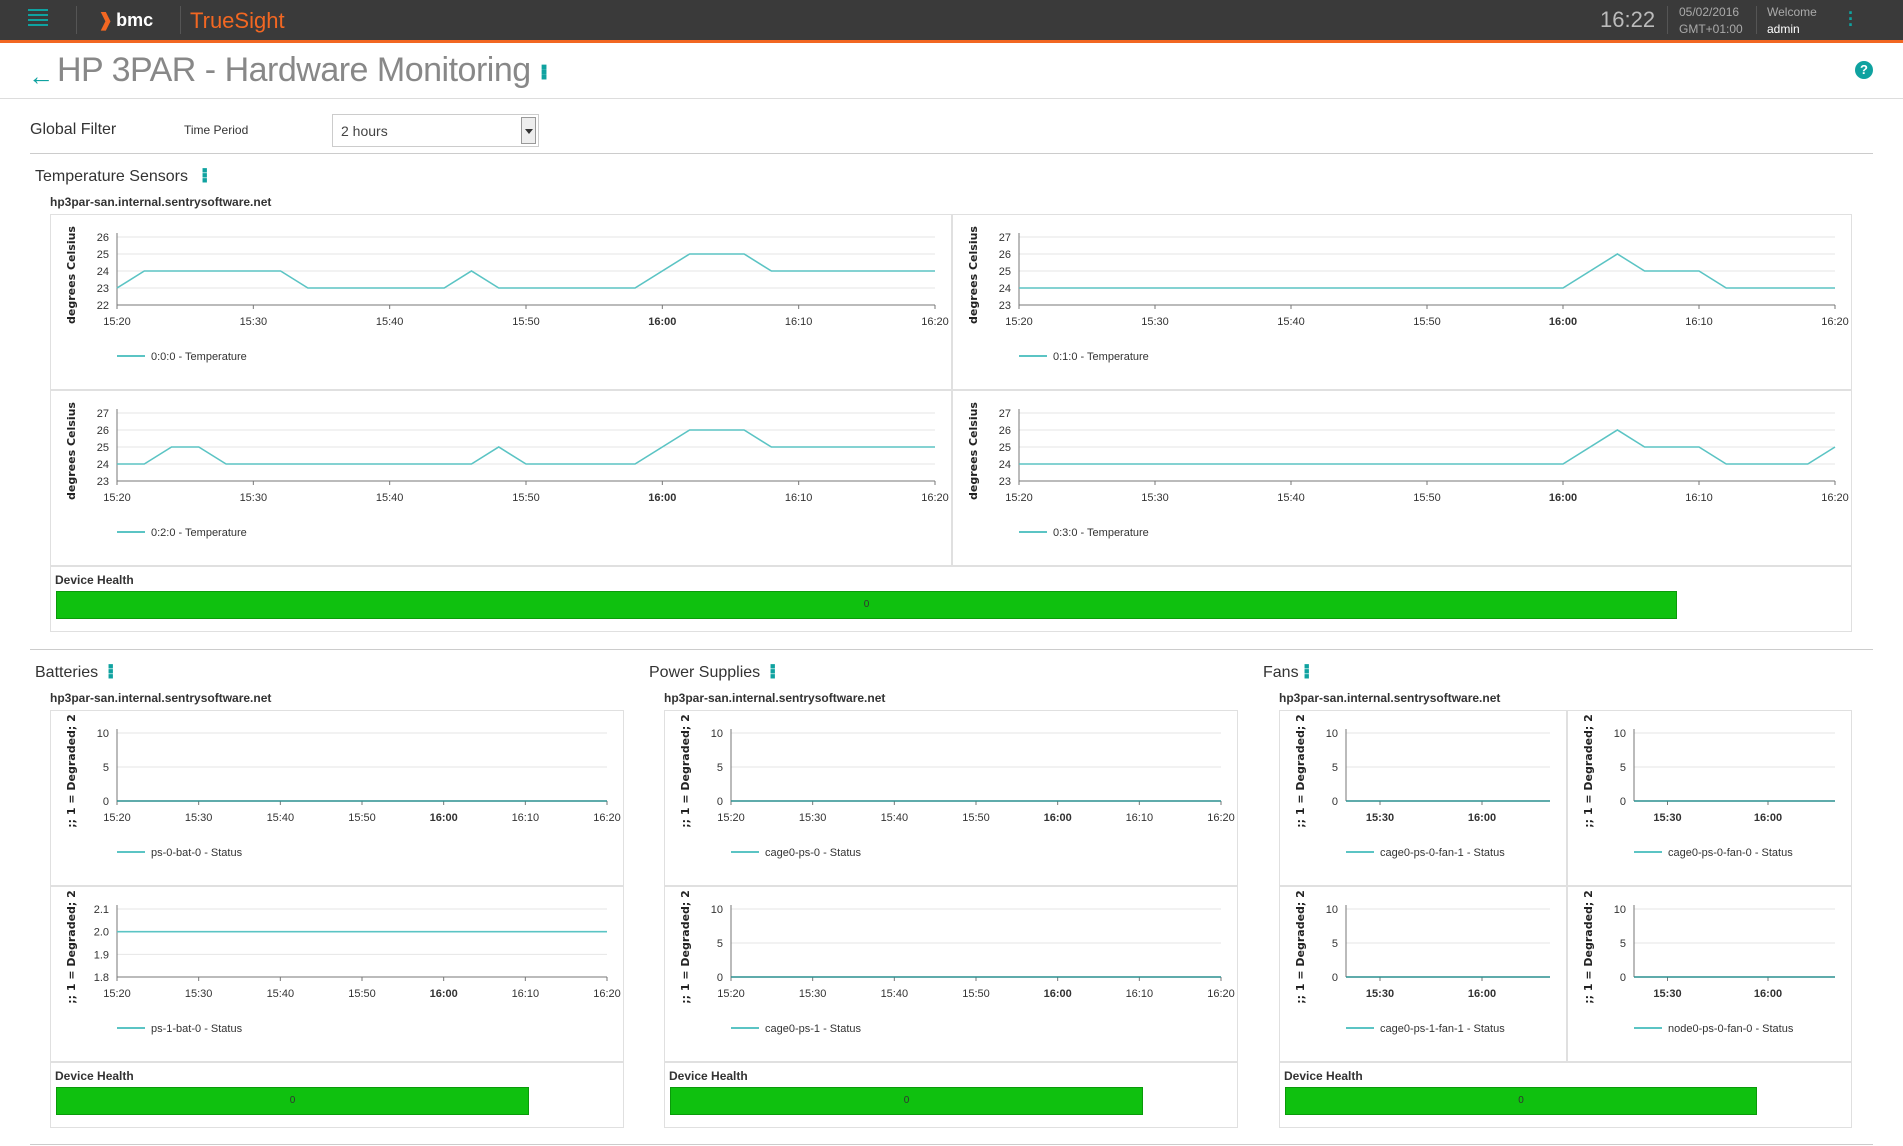 This screenshot has height=1146, width=1903. I want to click on temperature-hostname: hp3par-san.internal.sentrysoftware.net, so click(161, 202).